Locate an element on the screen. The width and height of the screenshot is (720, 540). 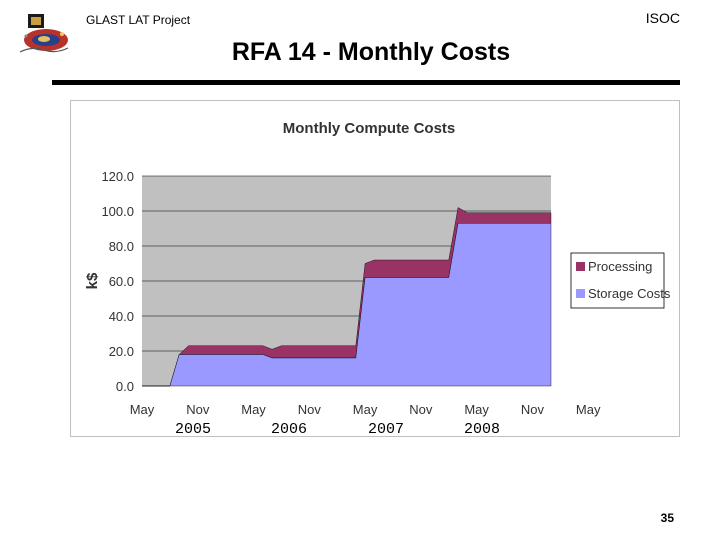
legend-processing-label: Processing is located at coordinates (620, 266).